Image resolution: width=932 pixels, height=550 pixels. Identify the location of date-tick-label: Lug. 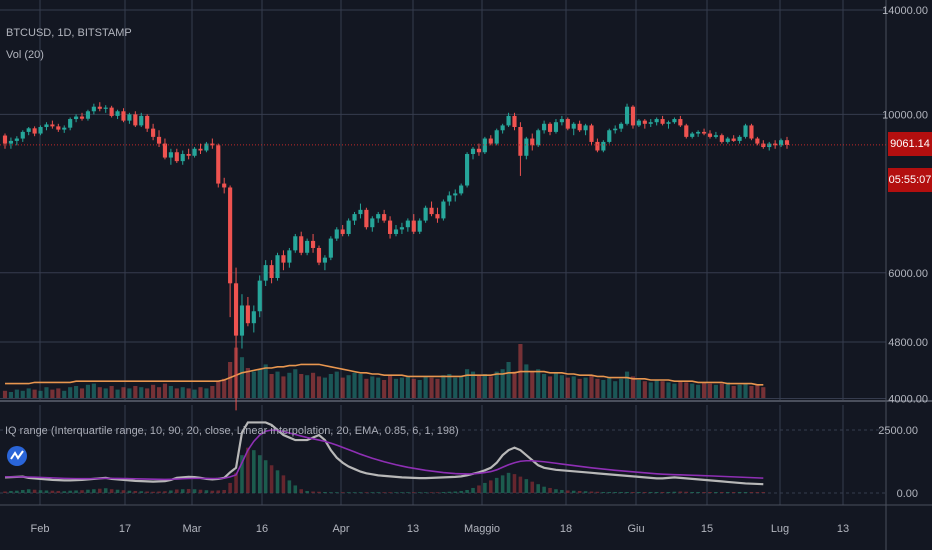
(780, 529).